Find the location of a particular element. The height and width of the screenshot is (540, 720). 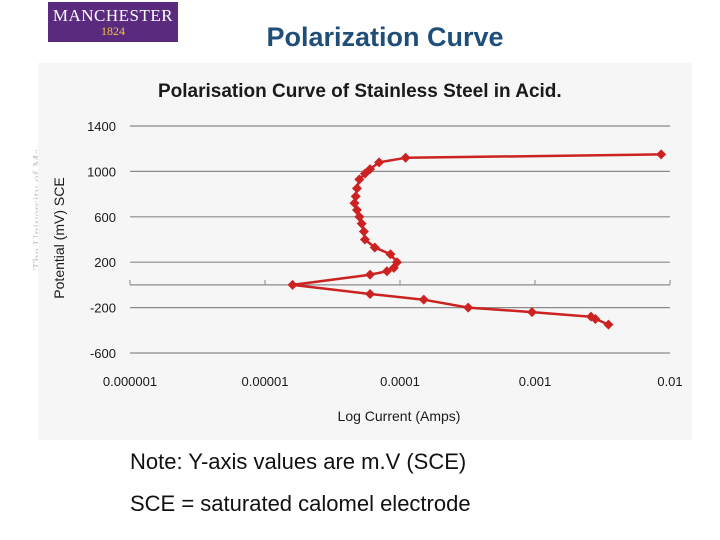

university-logo: MANCHESTER 1824 is located at coordinates (113, 22).